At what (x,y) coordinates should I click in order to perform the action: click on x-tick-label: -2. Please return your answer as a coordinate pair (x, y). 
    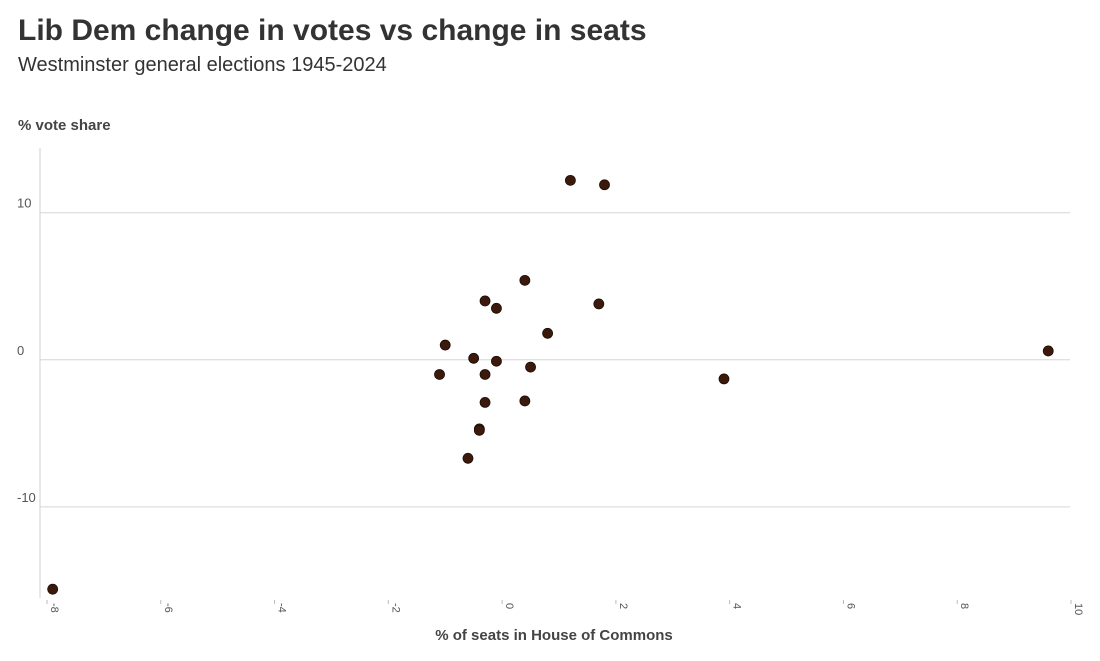
    Looking at the image, I should click on (395, 608).